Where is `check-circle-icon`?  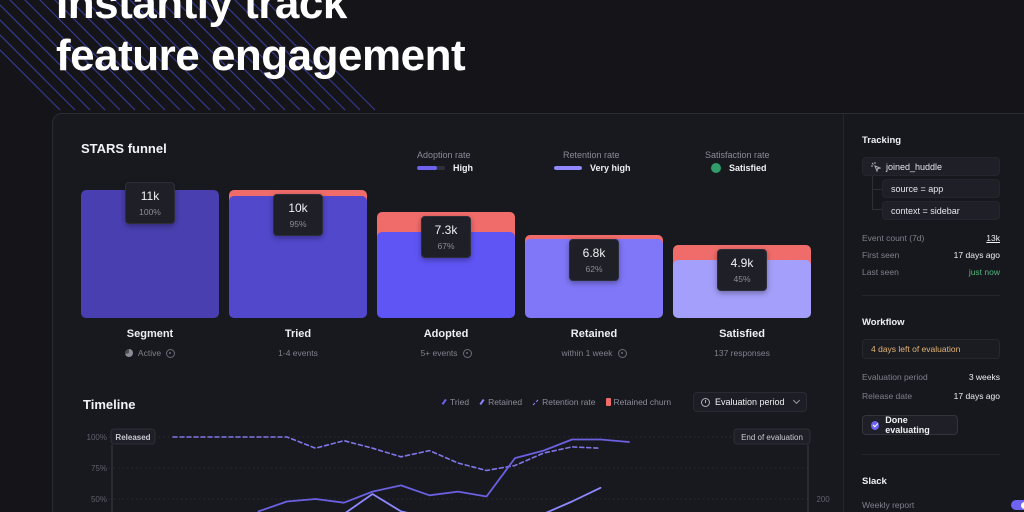 check-circle-icon is located at coordinates (875, 425).